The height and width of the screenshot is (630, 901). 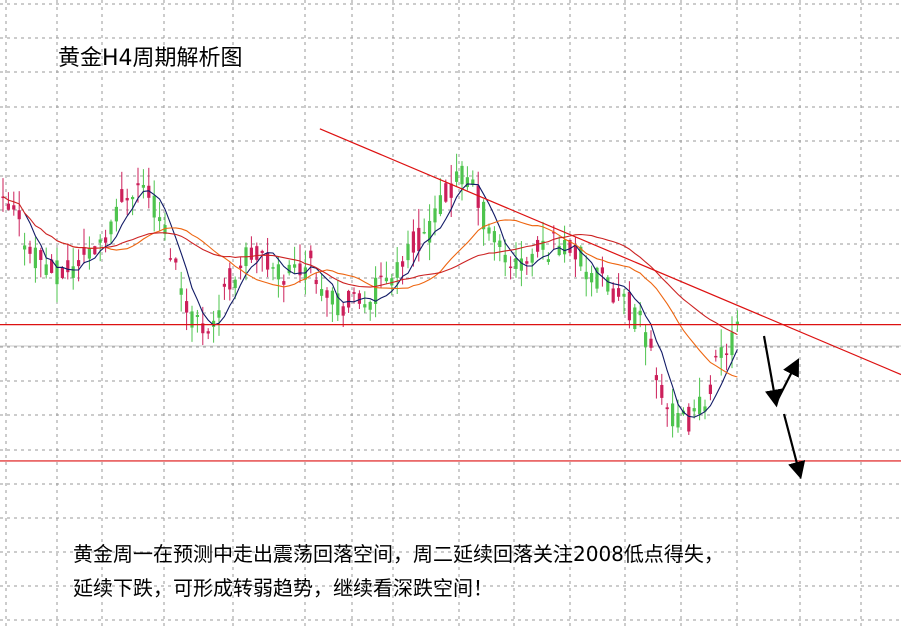 I want to click on analysis-line-1: 黄金周一在预测中走出震荡回落空间，周二延续回落关注2008低点得失，, so click(x=398, y=554).